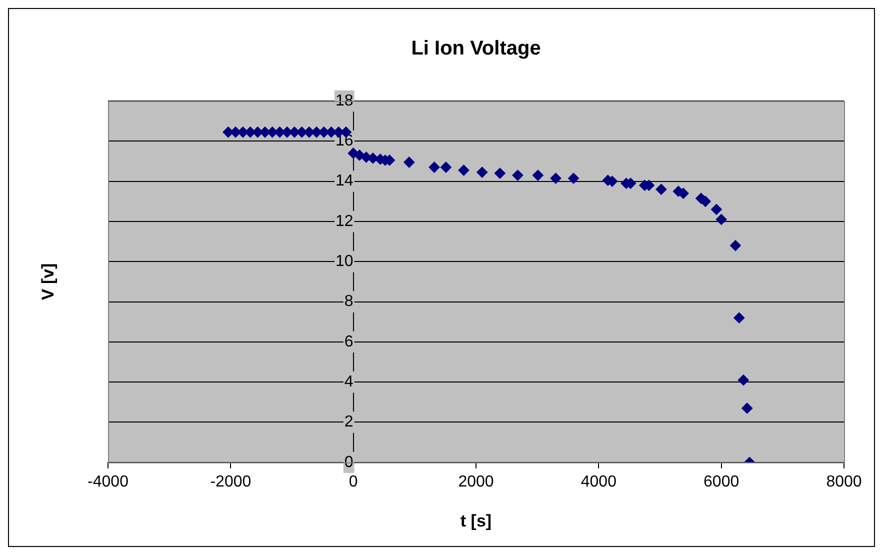 This screenshot has height=555, width=883. I want to click on x-tick-label: -2000, so click(231, 481).